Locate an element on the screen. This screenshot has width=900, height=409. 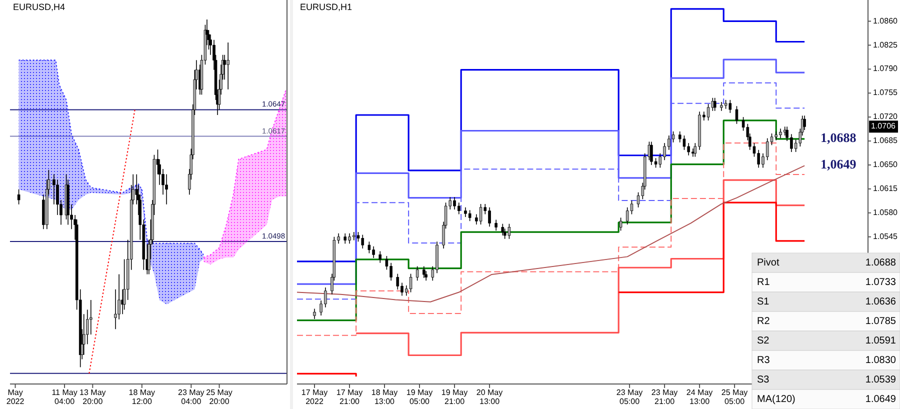
annotation: 1.0591 is located at coordinates (880, 340).